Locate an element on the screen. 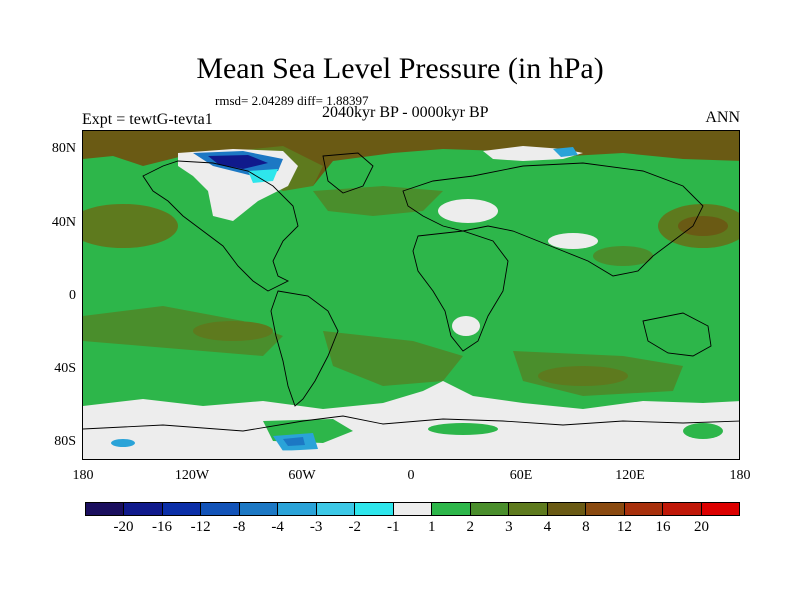  greenland-outline is located at coordinates (348, 173).